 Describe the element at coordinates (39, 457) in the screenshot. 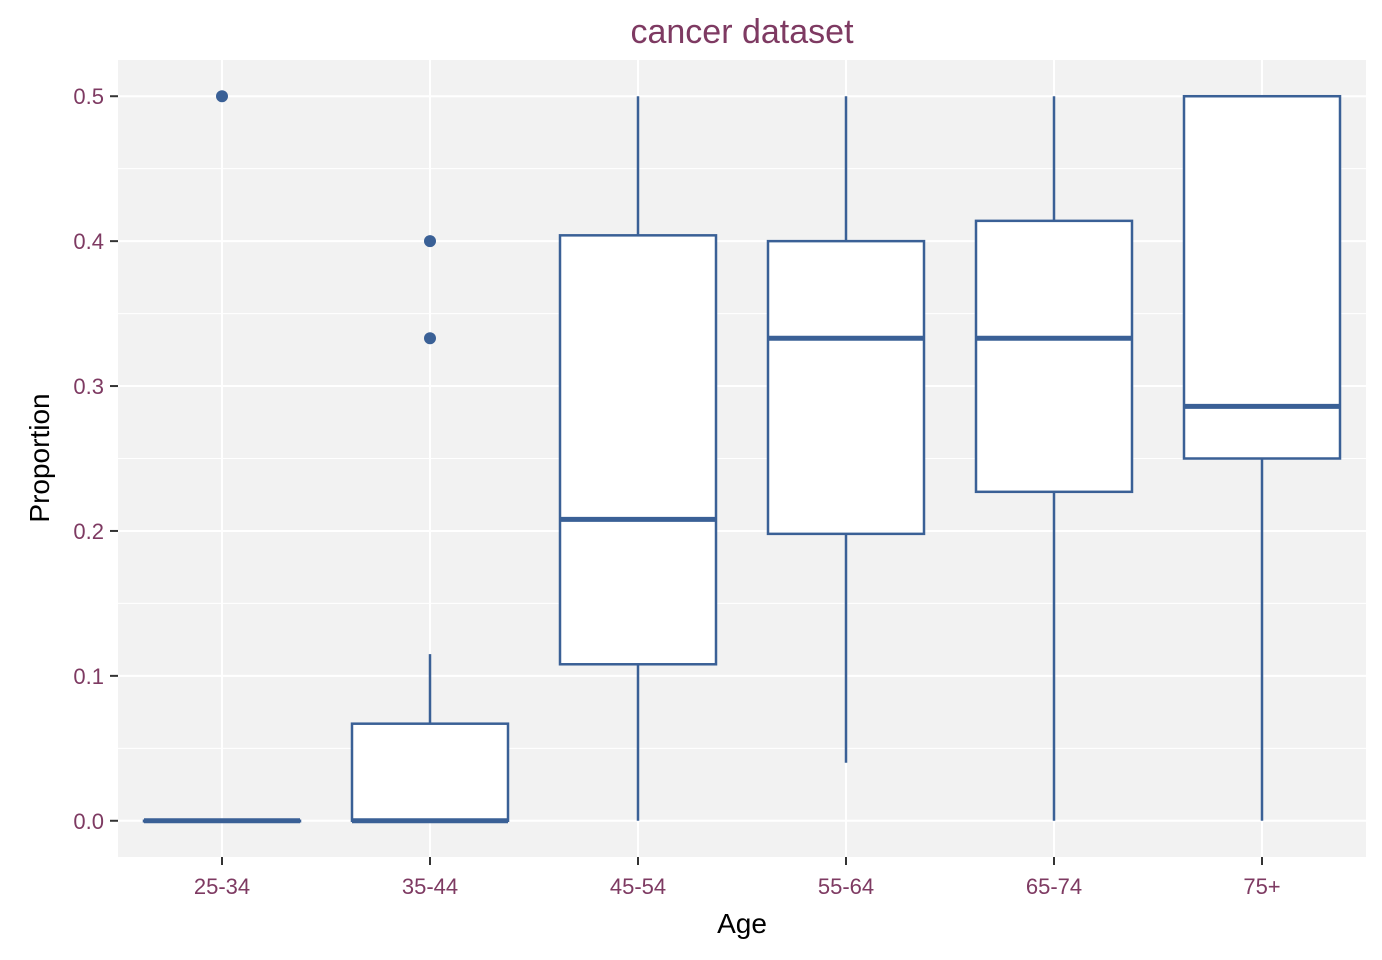

I see `y-axis-label: Proportion` at that location.